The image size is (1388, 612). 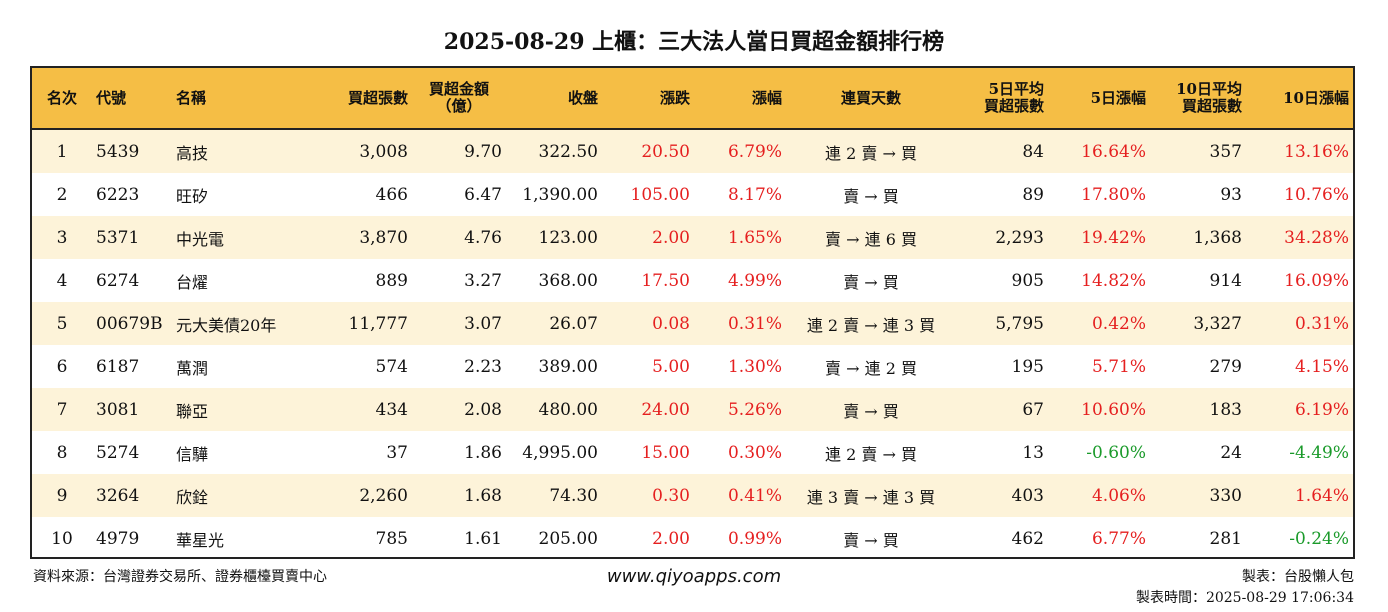 I want to click on avg5-cell: 403, so click(x=1002, y=495).